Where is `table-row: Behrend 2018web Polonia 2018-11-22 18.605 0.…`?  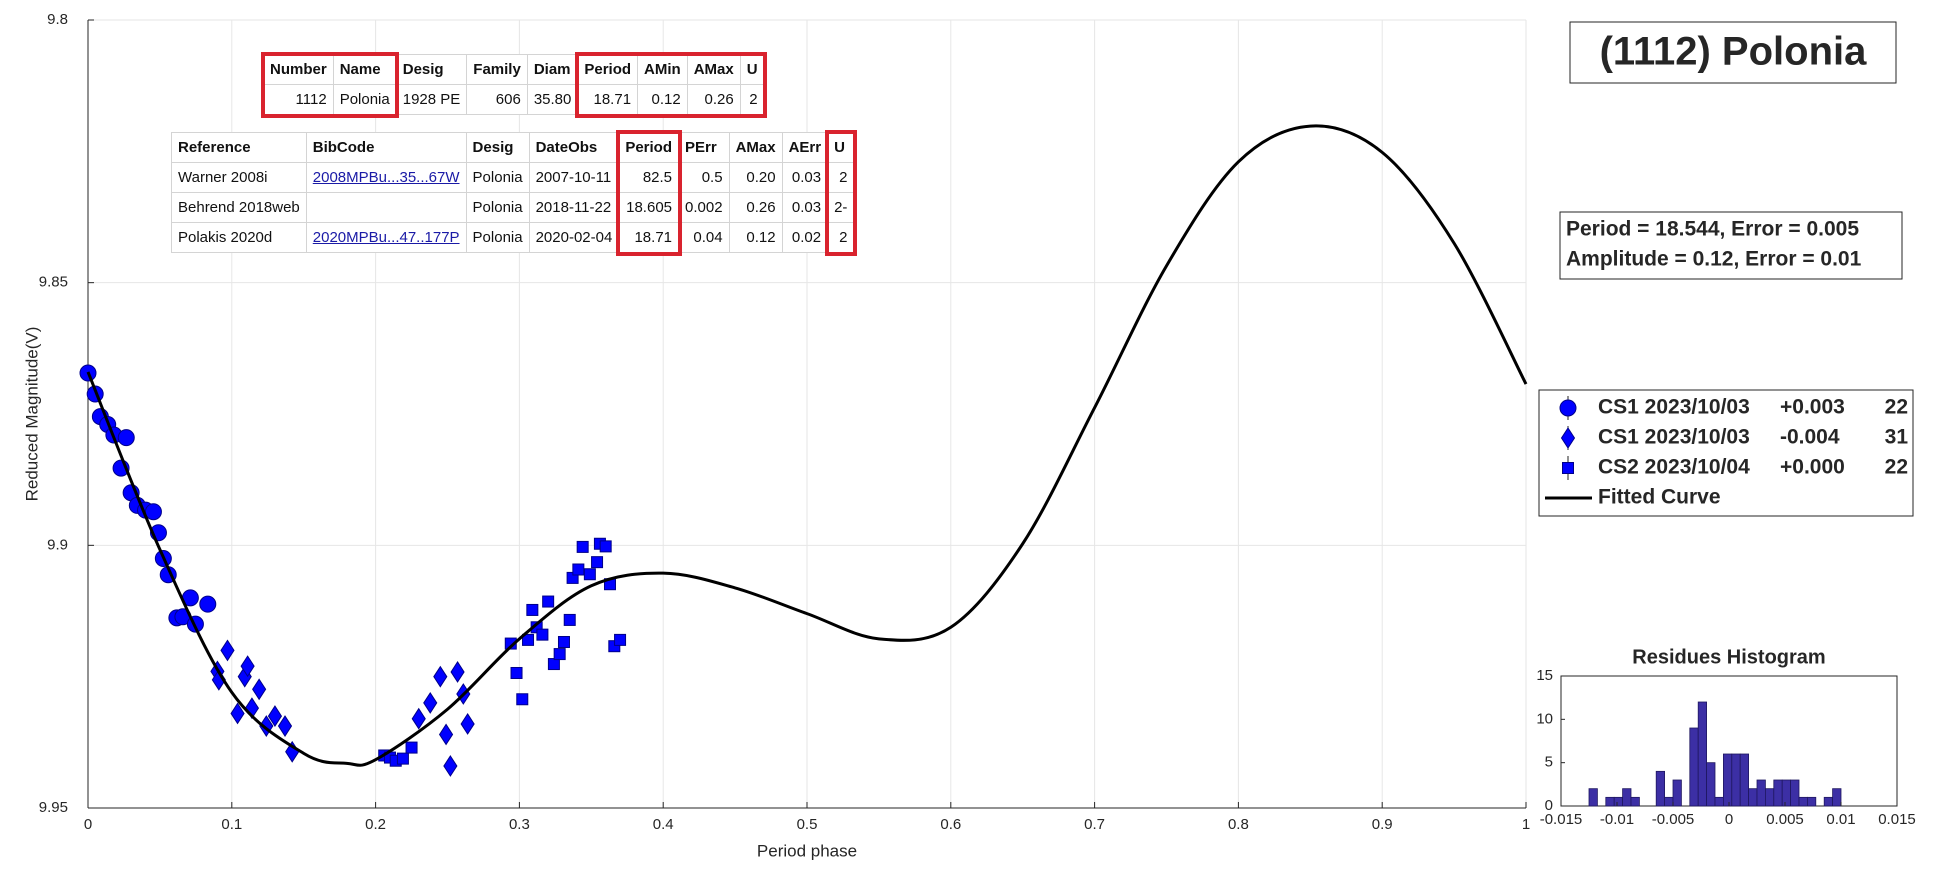 table-row: Behrend 2018web Polonia 2018-11-22 18.605 0.… is located at coordinates (513, 207).